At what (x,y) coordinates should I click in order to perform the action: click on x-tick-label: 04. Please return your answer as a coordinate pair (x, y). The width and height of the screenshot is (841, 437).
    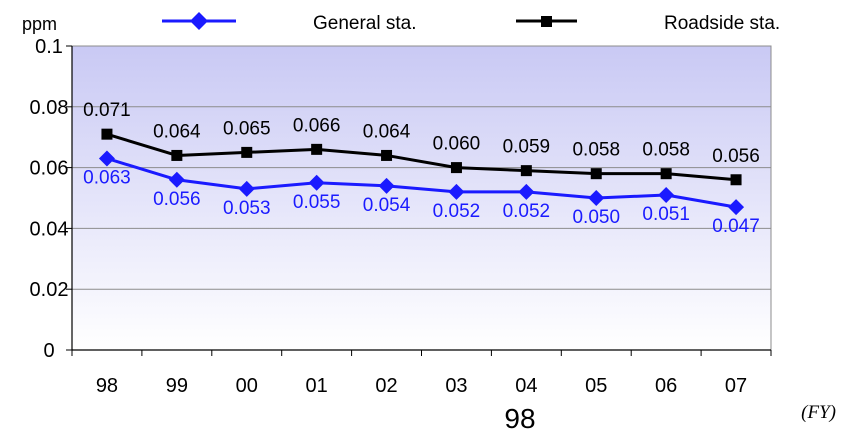
    Looking at the image, I should click on (526, 386).